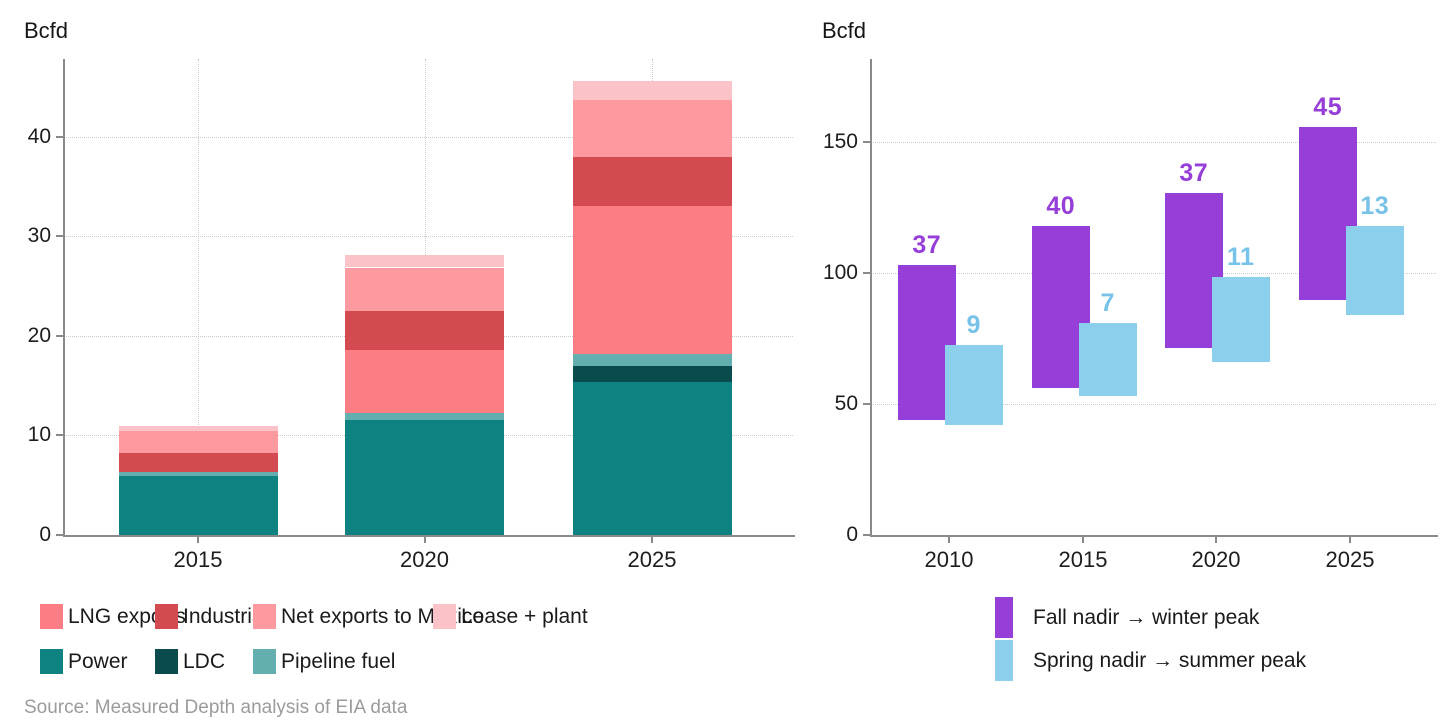 The height and width of the screenshot is (728, 1456). I want to click on legend-swatch-pipeline-fuel, so click(264, 661).